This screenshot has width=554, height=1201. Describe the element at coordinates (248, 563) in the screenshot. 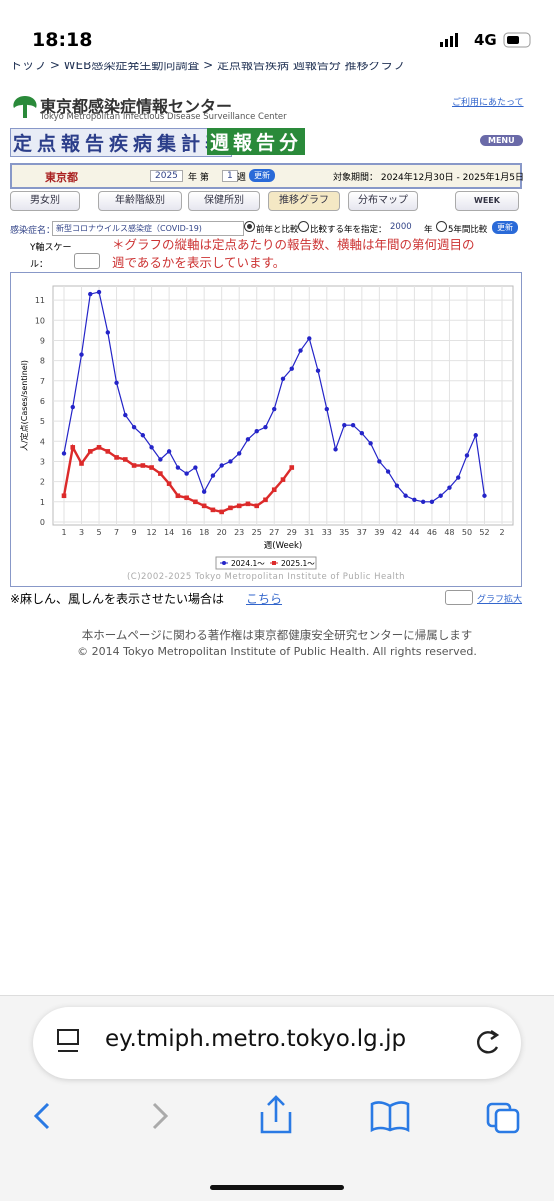

I see `legend-label: 2024.1〜` at that location.